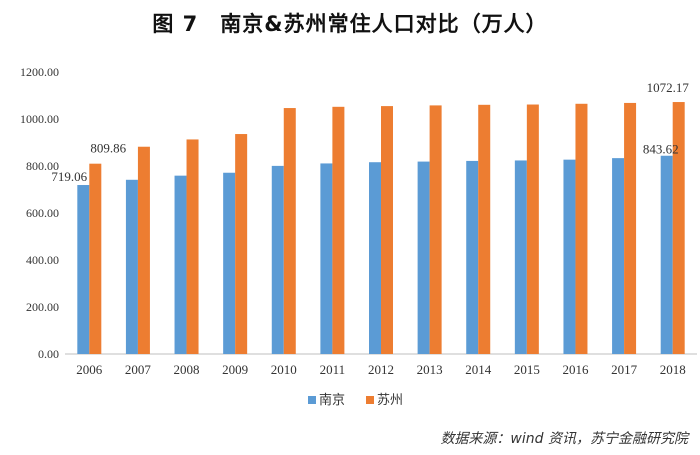 The image size is (700, 455). What do you see at coordinates (333, 369) in the screenshot?
I see `x-tick-label: 2011` at bounding box center [333, 369].